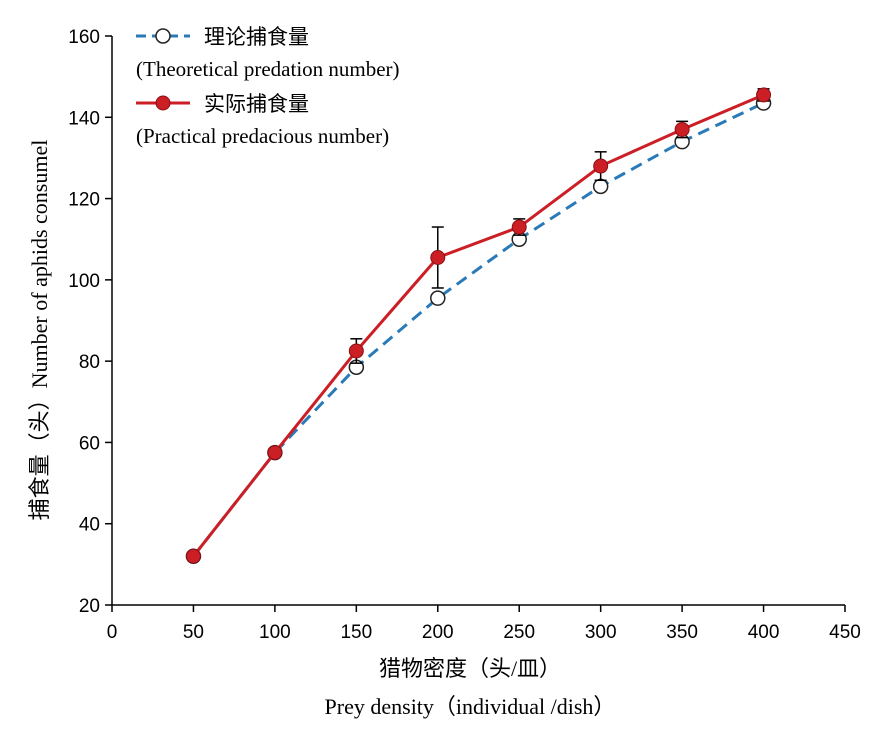 This screenshot has width=886, height=733. What do you see at coordinates (193, 632) in the screenshot?
I see `x-tick-label: 50` at bounding box center [193, 632].